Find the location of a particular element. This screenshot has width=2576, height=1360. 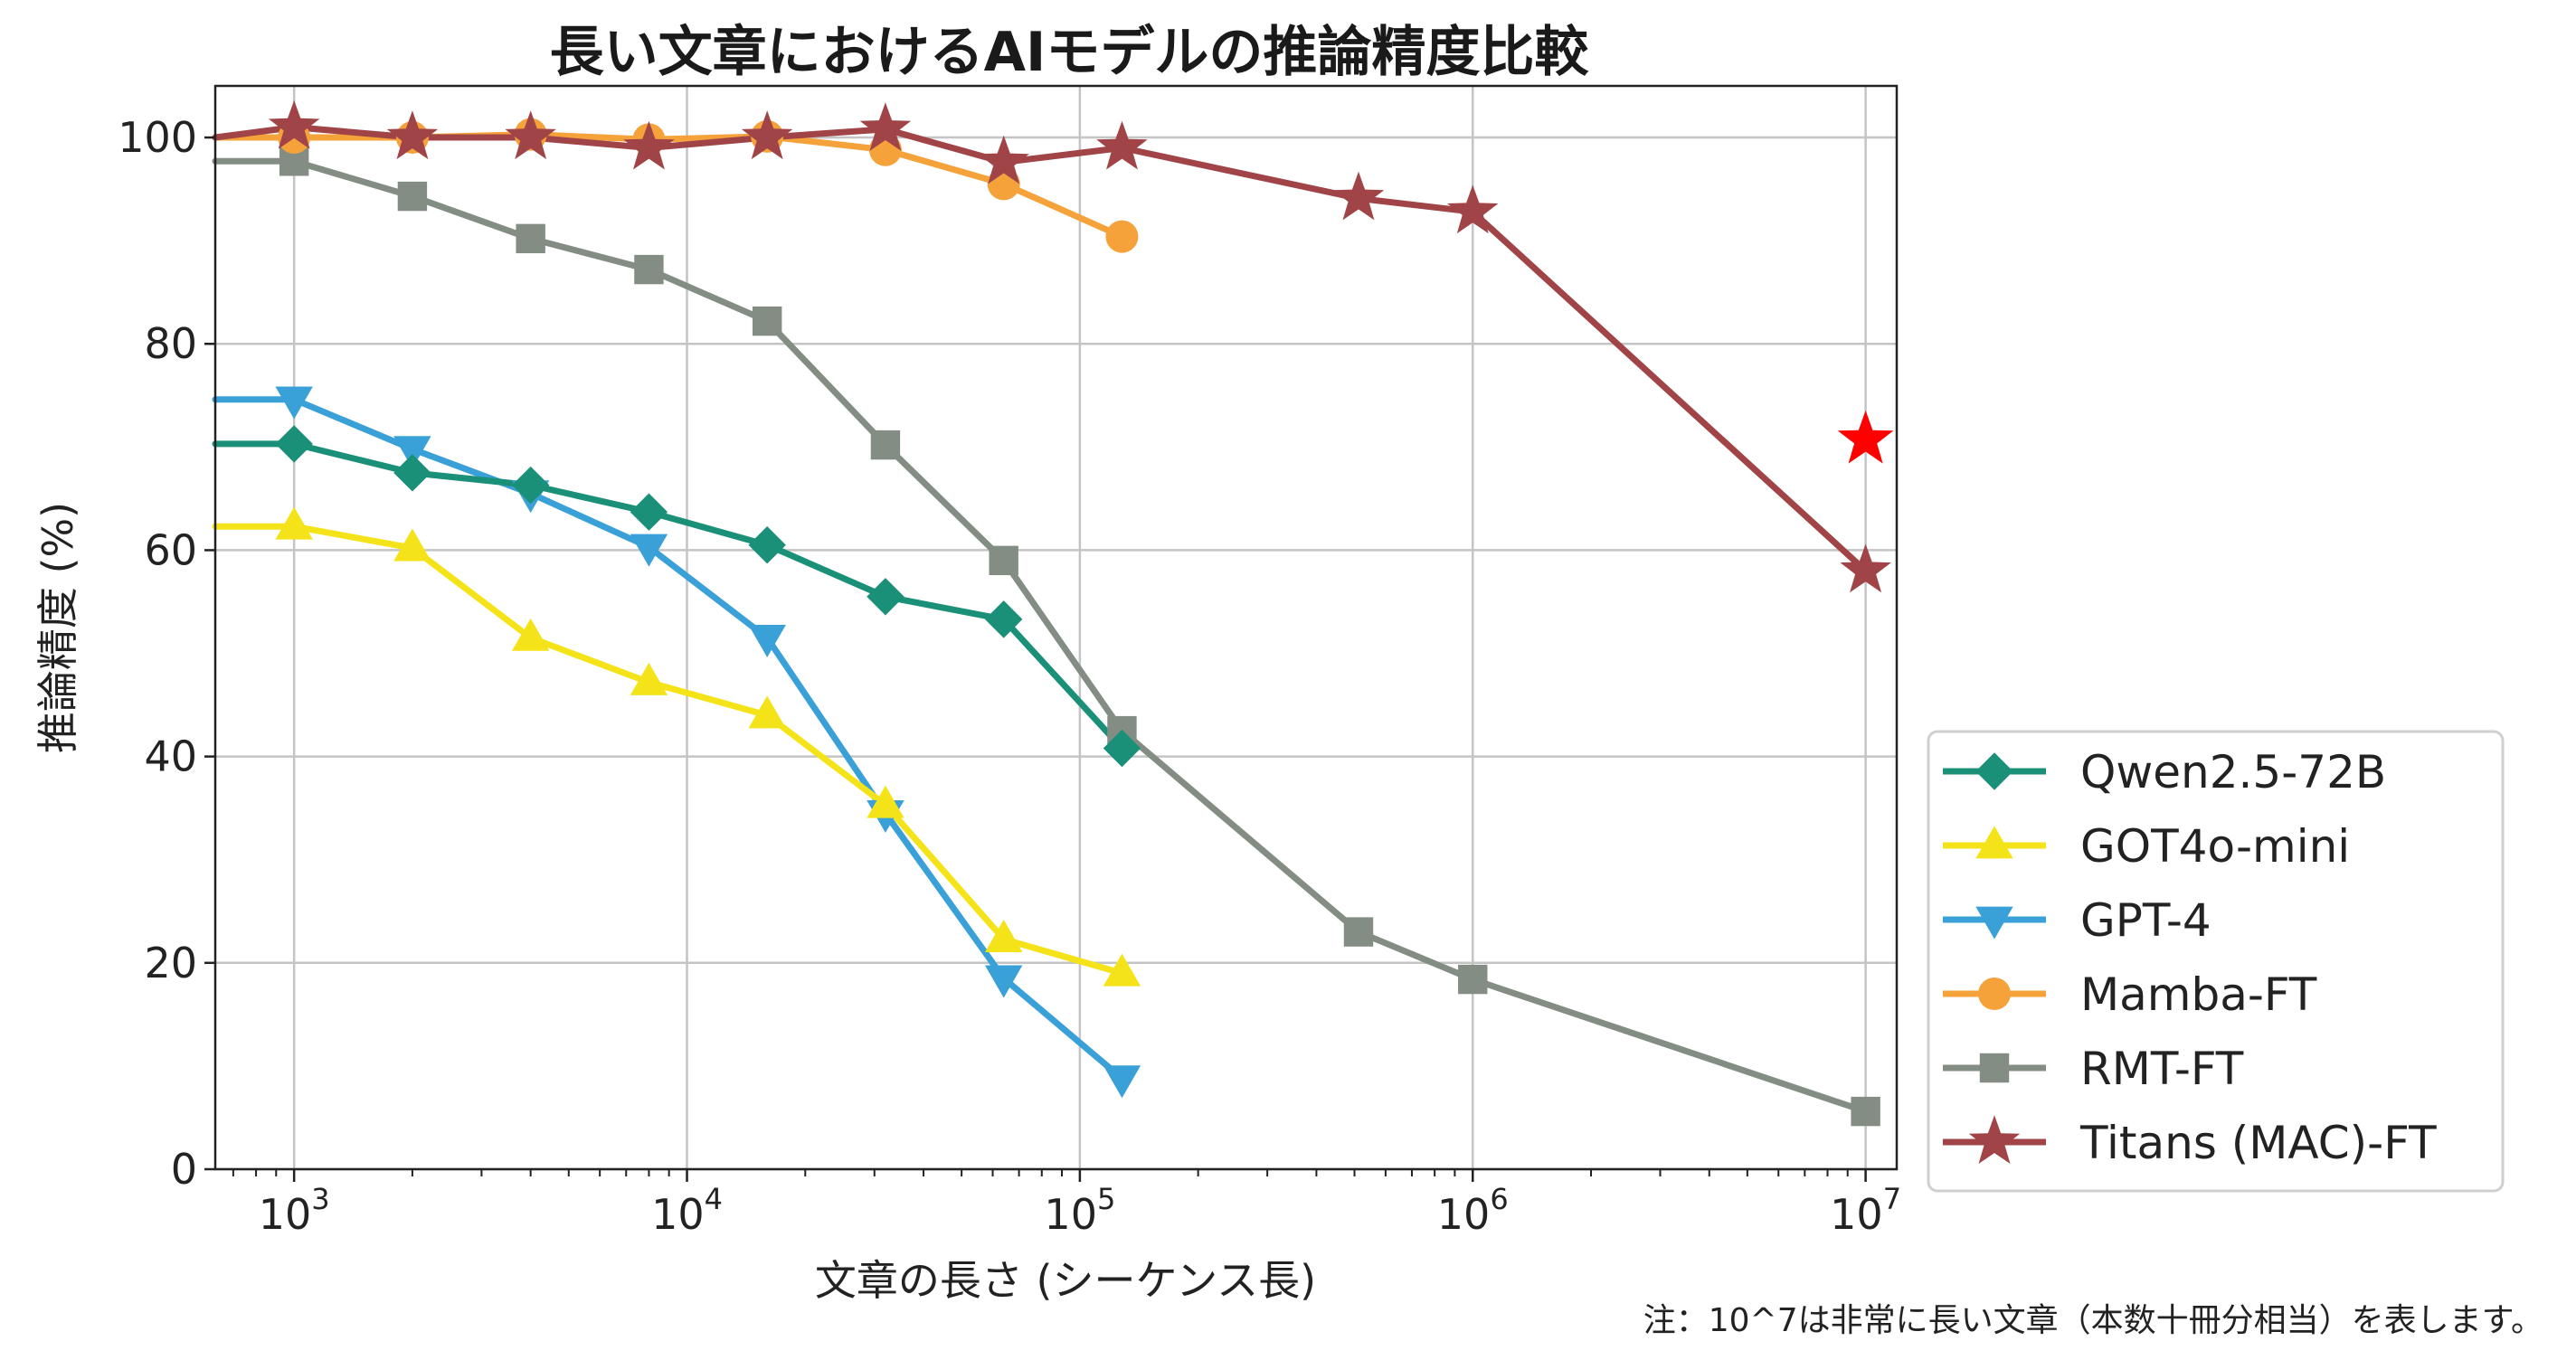

y-tick-label: 20 is located at coordinates (170, 963).